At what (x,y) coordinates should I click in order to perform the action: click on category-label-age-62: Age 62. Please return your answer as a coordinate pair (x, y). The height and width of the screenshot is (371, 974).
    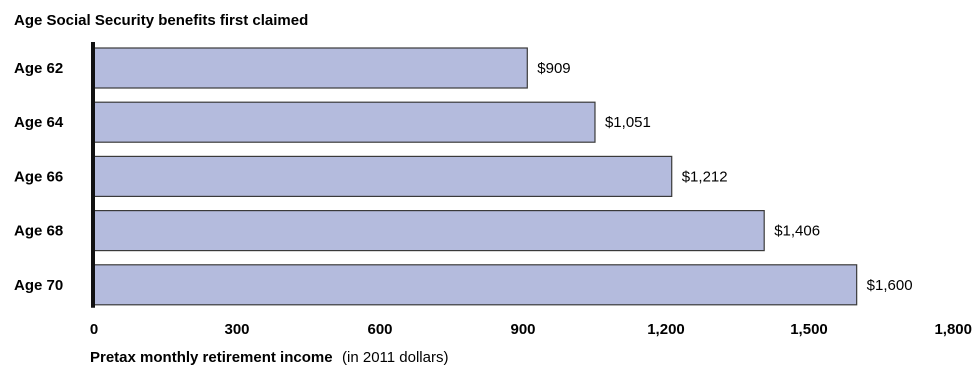
    Looking at the image, I should click on (38, 68).